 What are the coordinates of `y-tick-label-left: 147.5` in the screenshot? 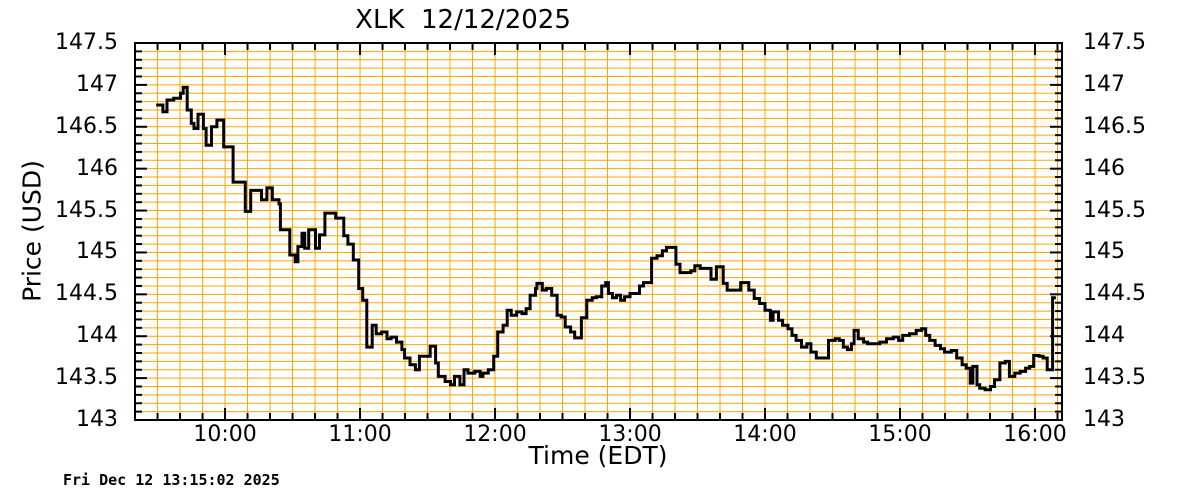 It's located at (86, 42).